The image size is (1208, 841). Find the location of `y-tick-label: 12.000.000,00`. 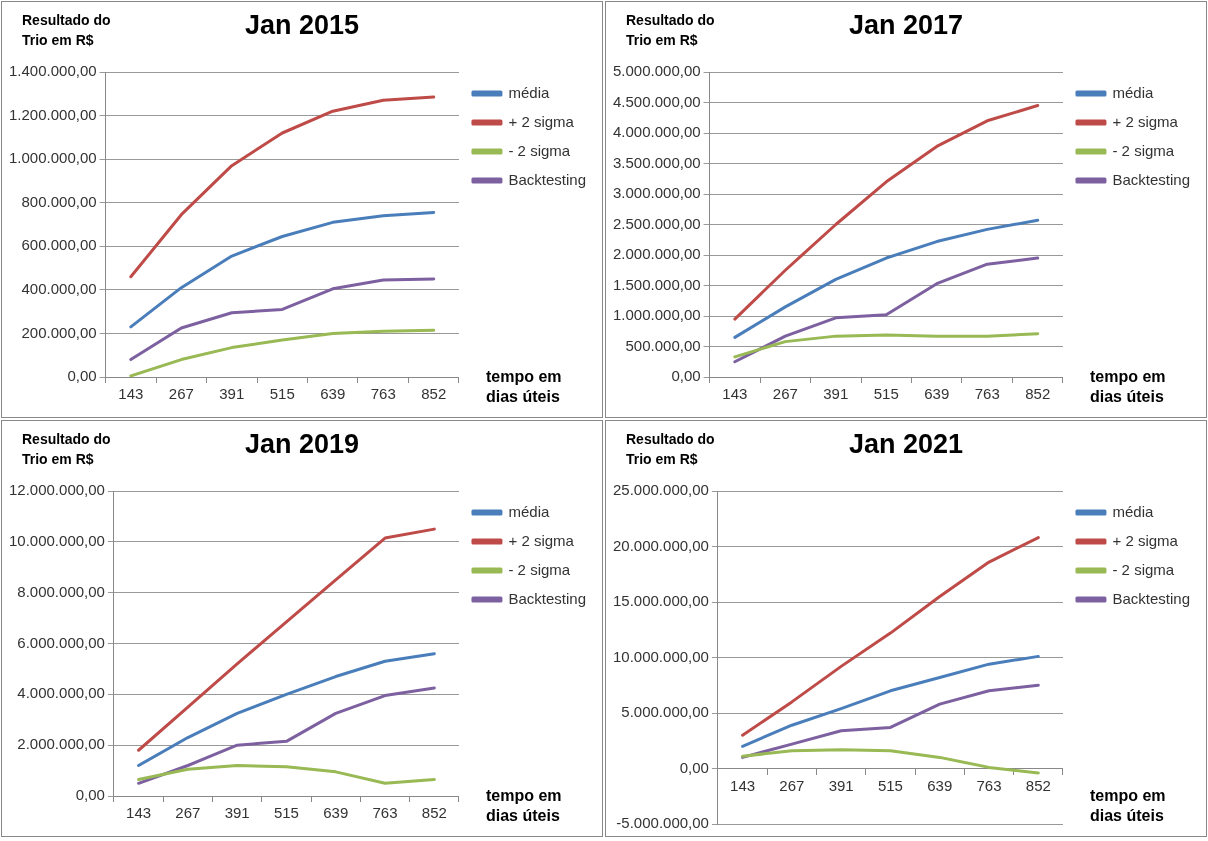

y-tick-label: 12.000.000,00 is located at coordinates (56, 490).